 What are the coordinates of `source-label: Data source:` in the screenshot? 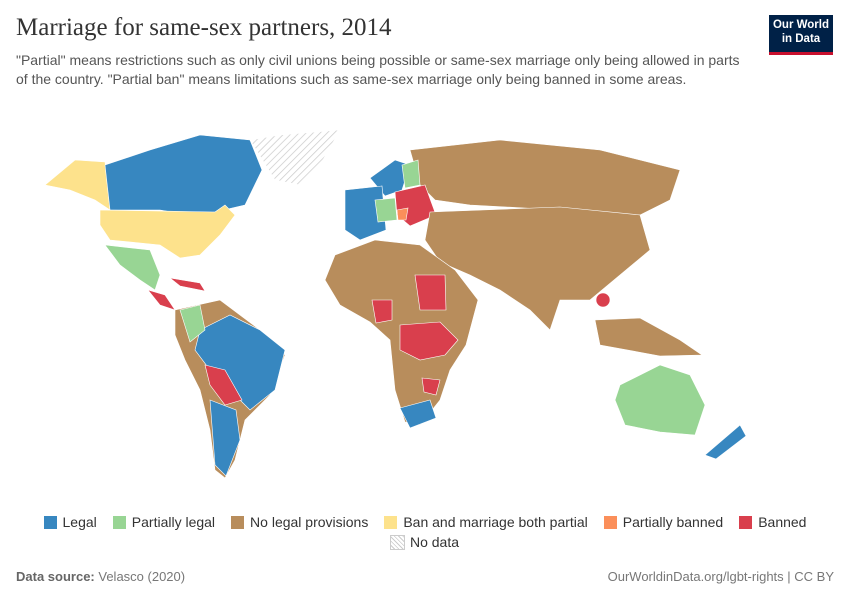 It's located at (55, 576).